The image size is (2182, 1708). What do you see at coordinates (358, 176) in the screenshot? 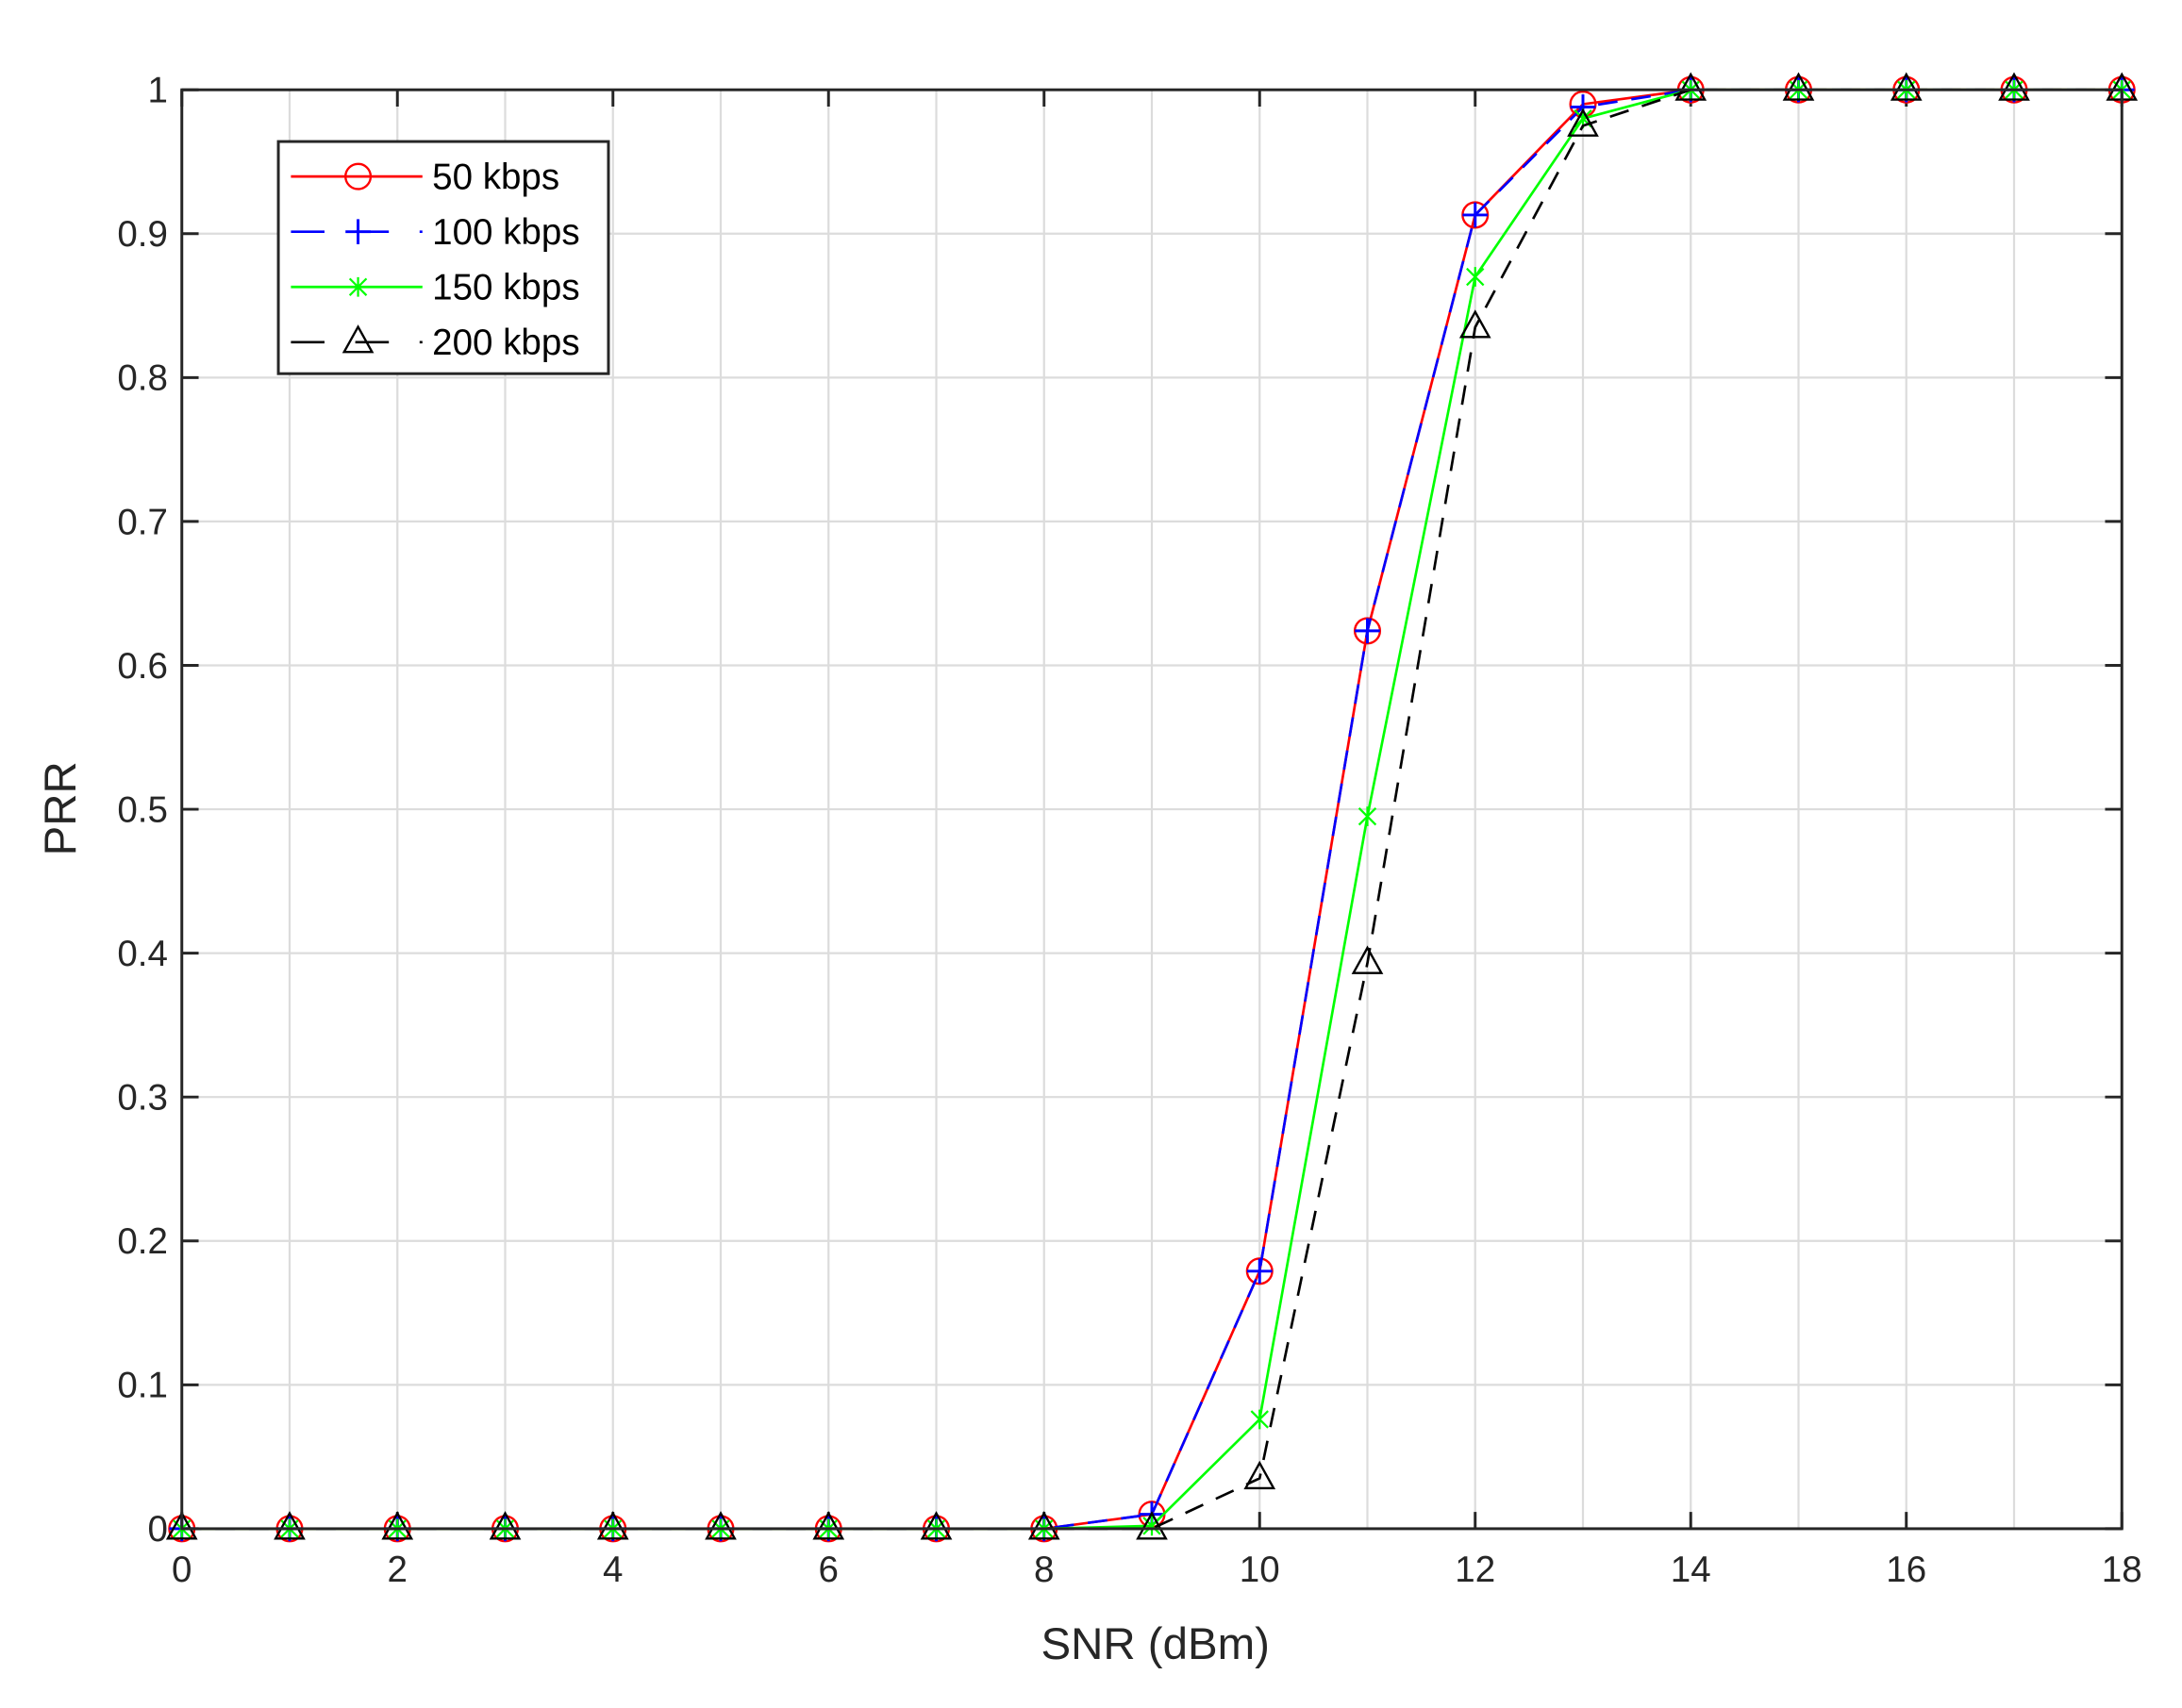
I see `legend-marker-circle` at bounding box center [358, 176].